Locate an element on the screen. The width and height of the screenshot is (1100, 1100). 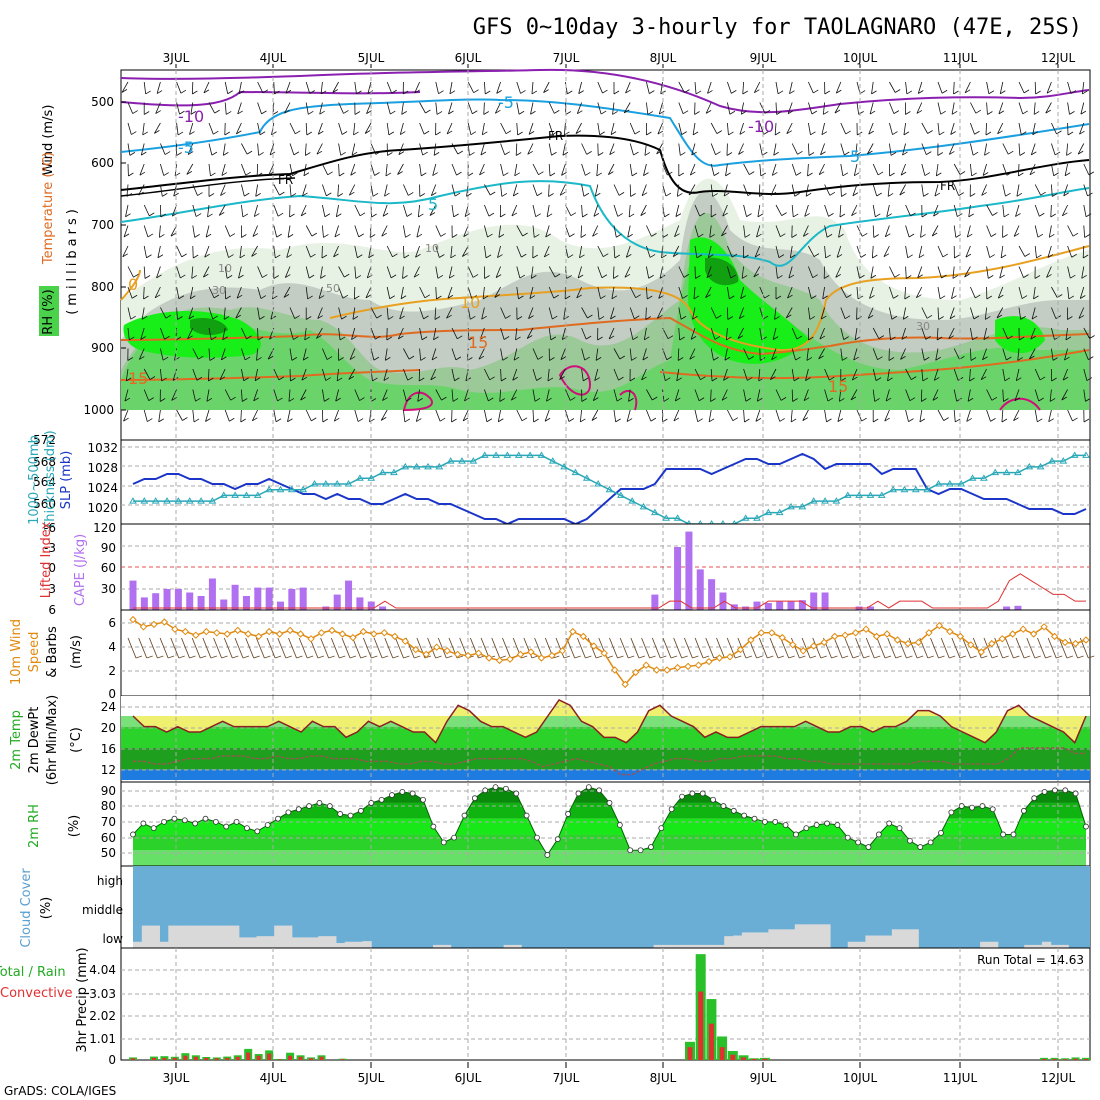
cape-grid is located at coordinates (605, 567).